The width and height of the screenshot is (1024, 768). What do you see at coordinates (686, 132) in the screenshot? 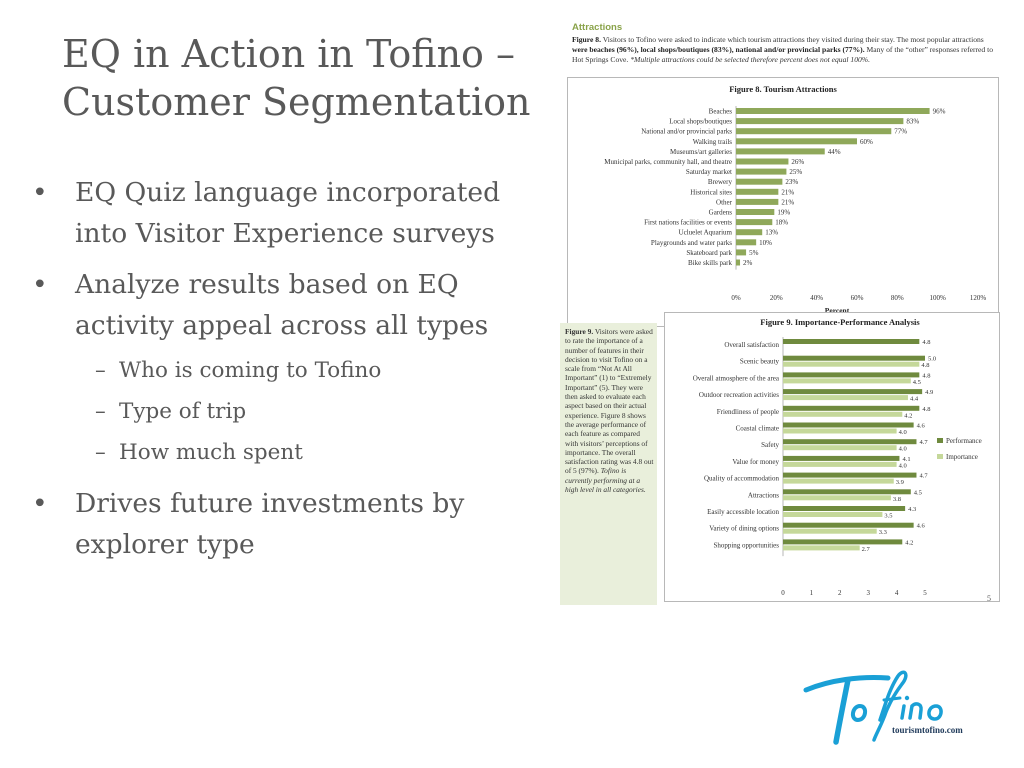
I see `figure8-category-label: National and/or provincial parks` at bounding box center [686, 132].